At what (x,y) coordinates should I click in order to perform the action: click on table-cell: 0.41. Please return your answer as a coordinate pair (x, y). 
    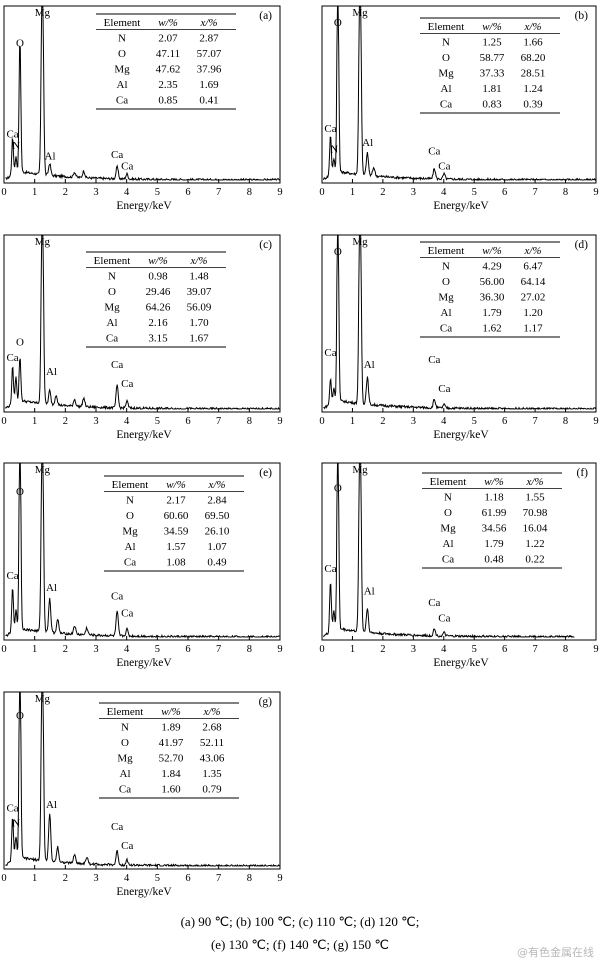
    Looking at the image, I should click on (208, 101).